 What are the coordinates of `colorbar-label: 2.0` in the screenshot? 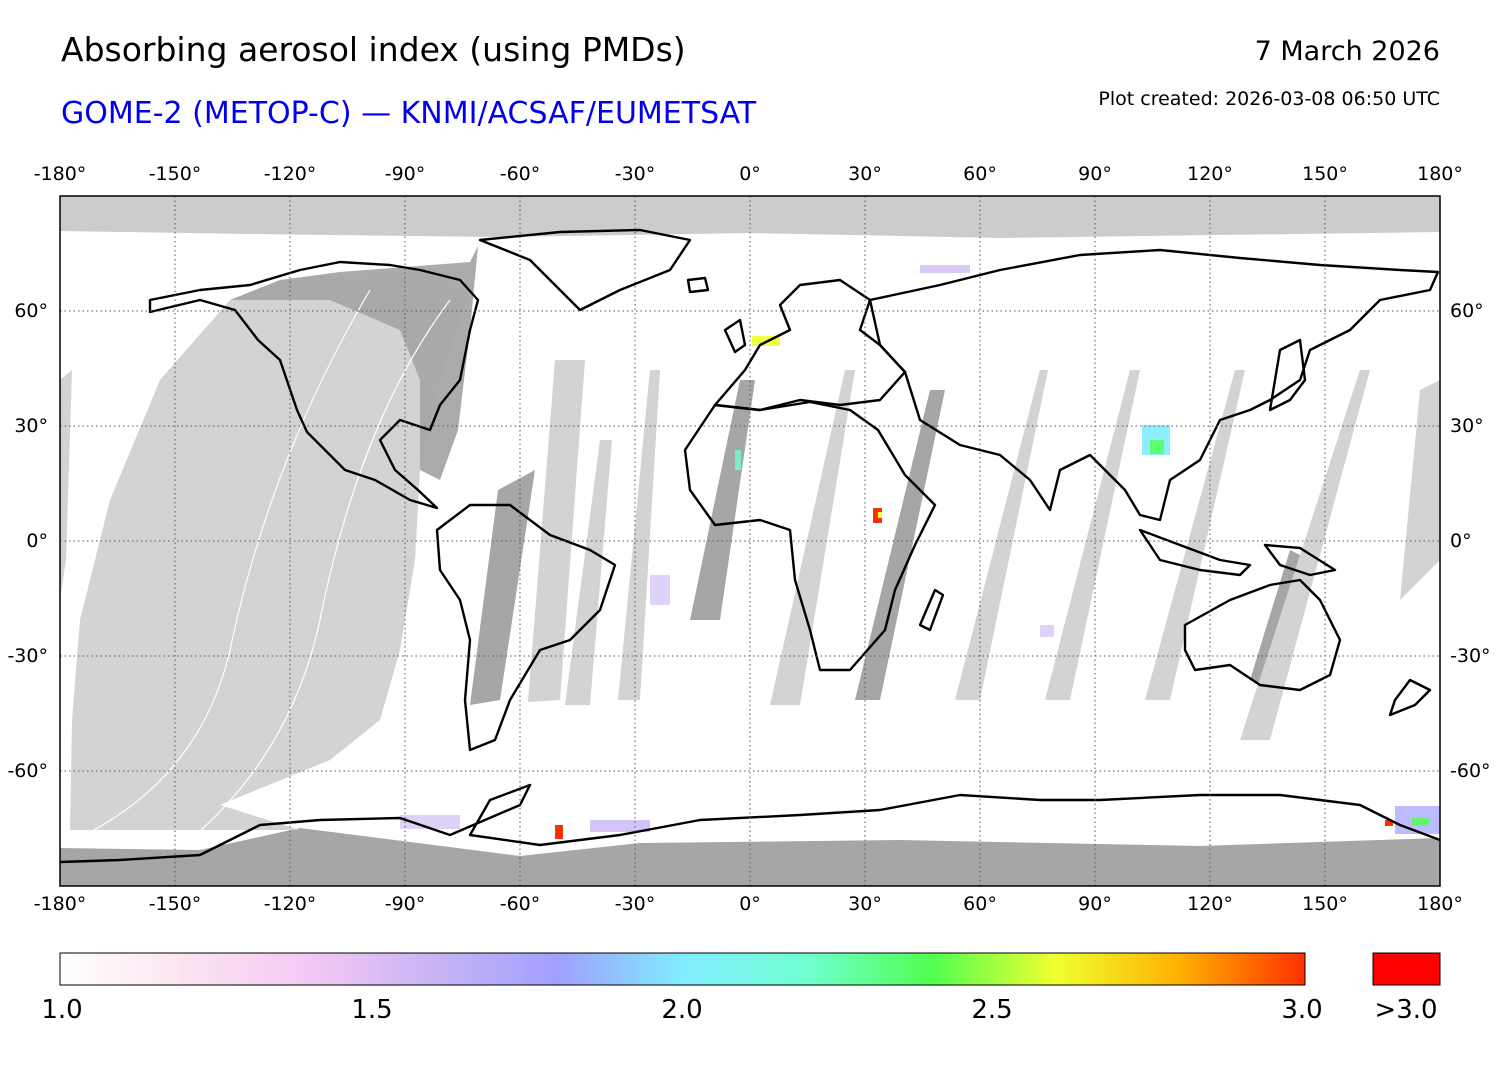 It's located at (682, 1010).